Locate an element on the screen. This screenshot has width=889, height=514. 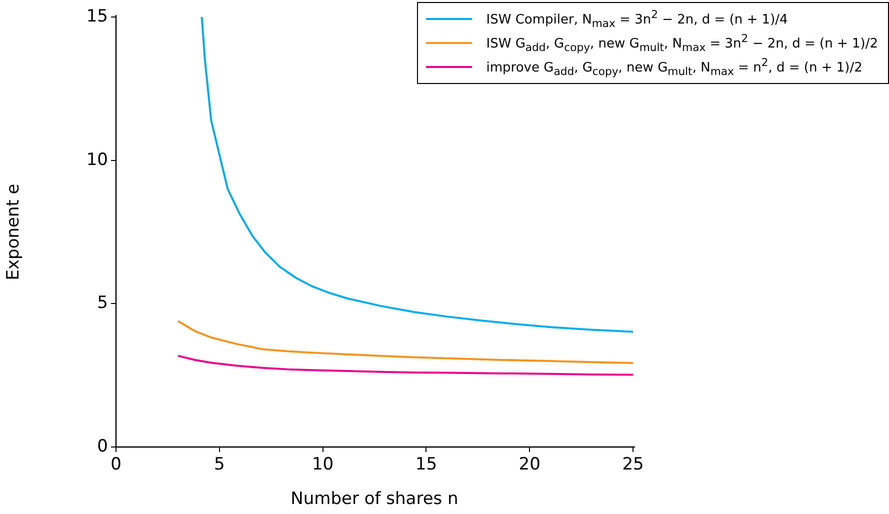
x-tick-label: 25 is located at coordinates (633, 464).